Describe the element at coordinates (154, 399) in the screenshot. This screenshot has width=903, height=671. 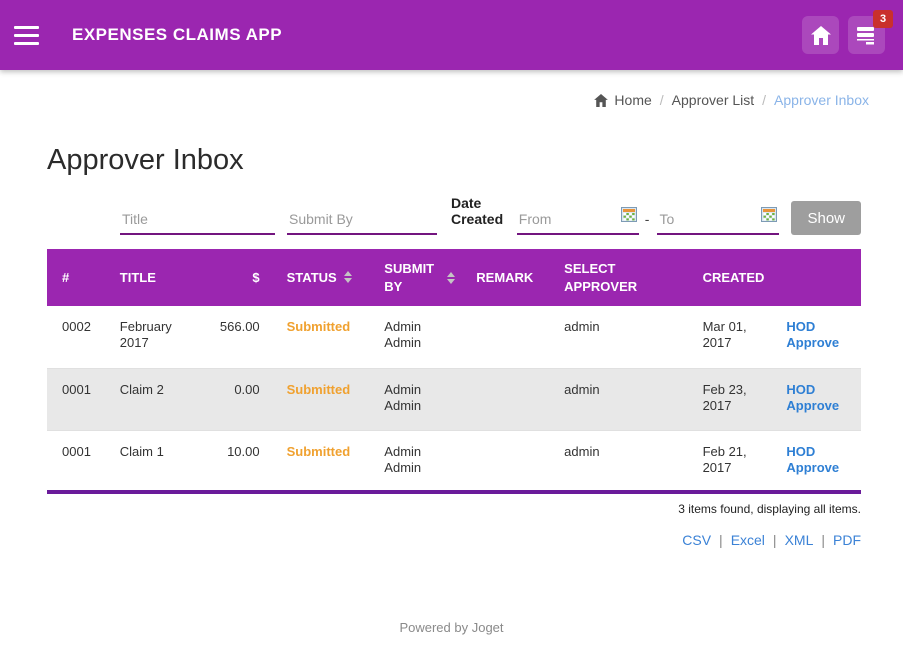
I see `cell-title: Claim 2` at that location.